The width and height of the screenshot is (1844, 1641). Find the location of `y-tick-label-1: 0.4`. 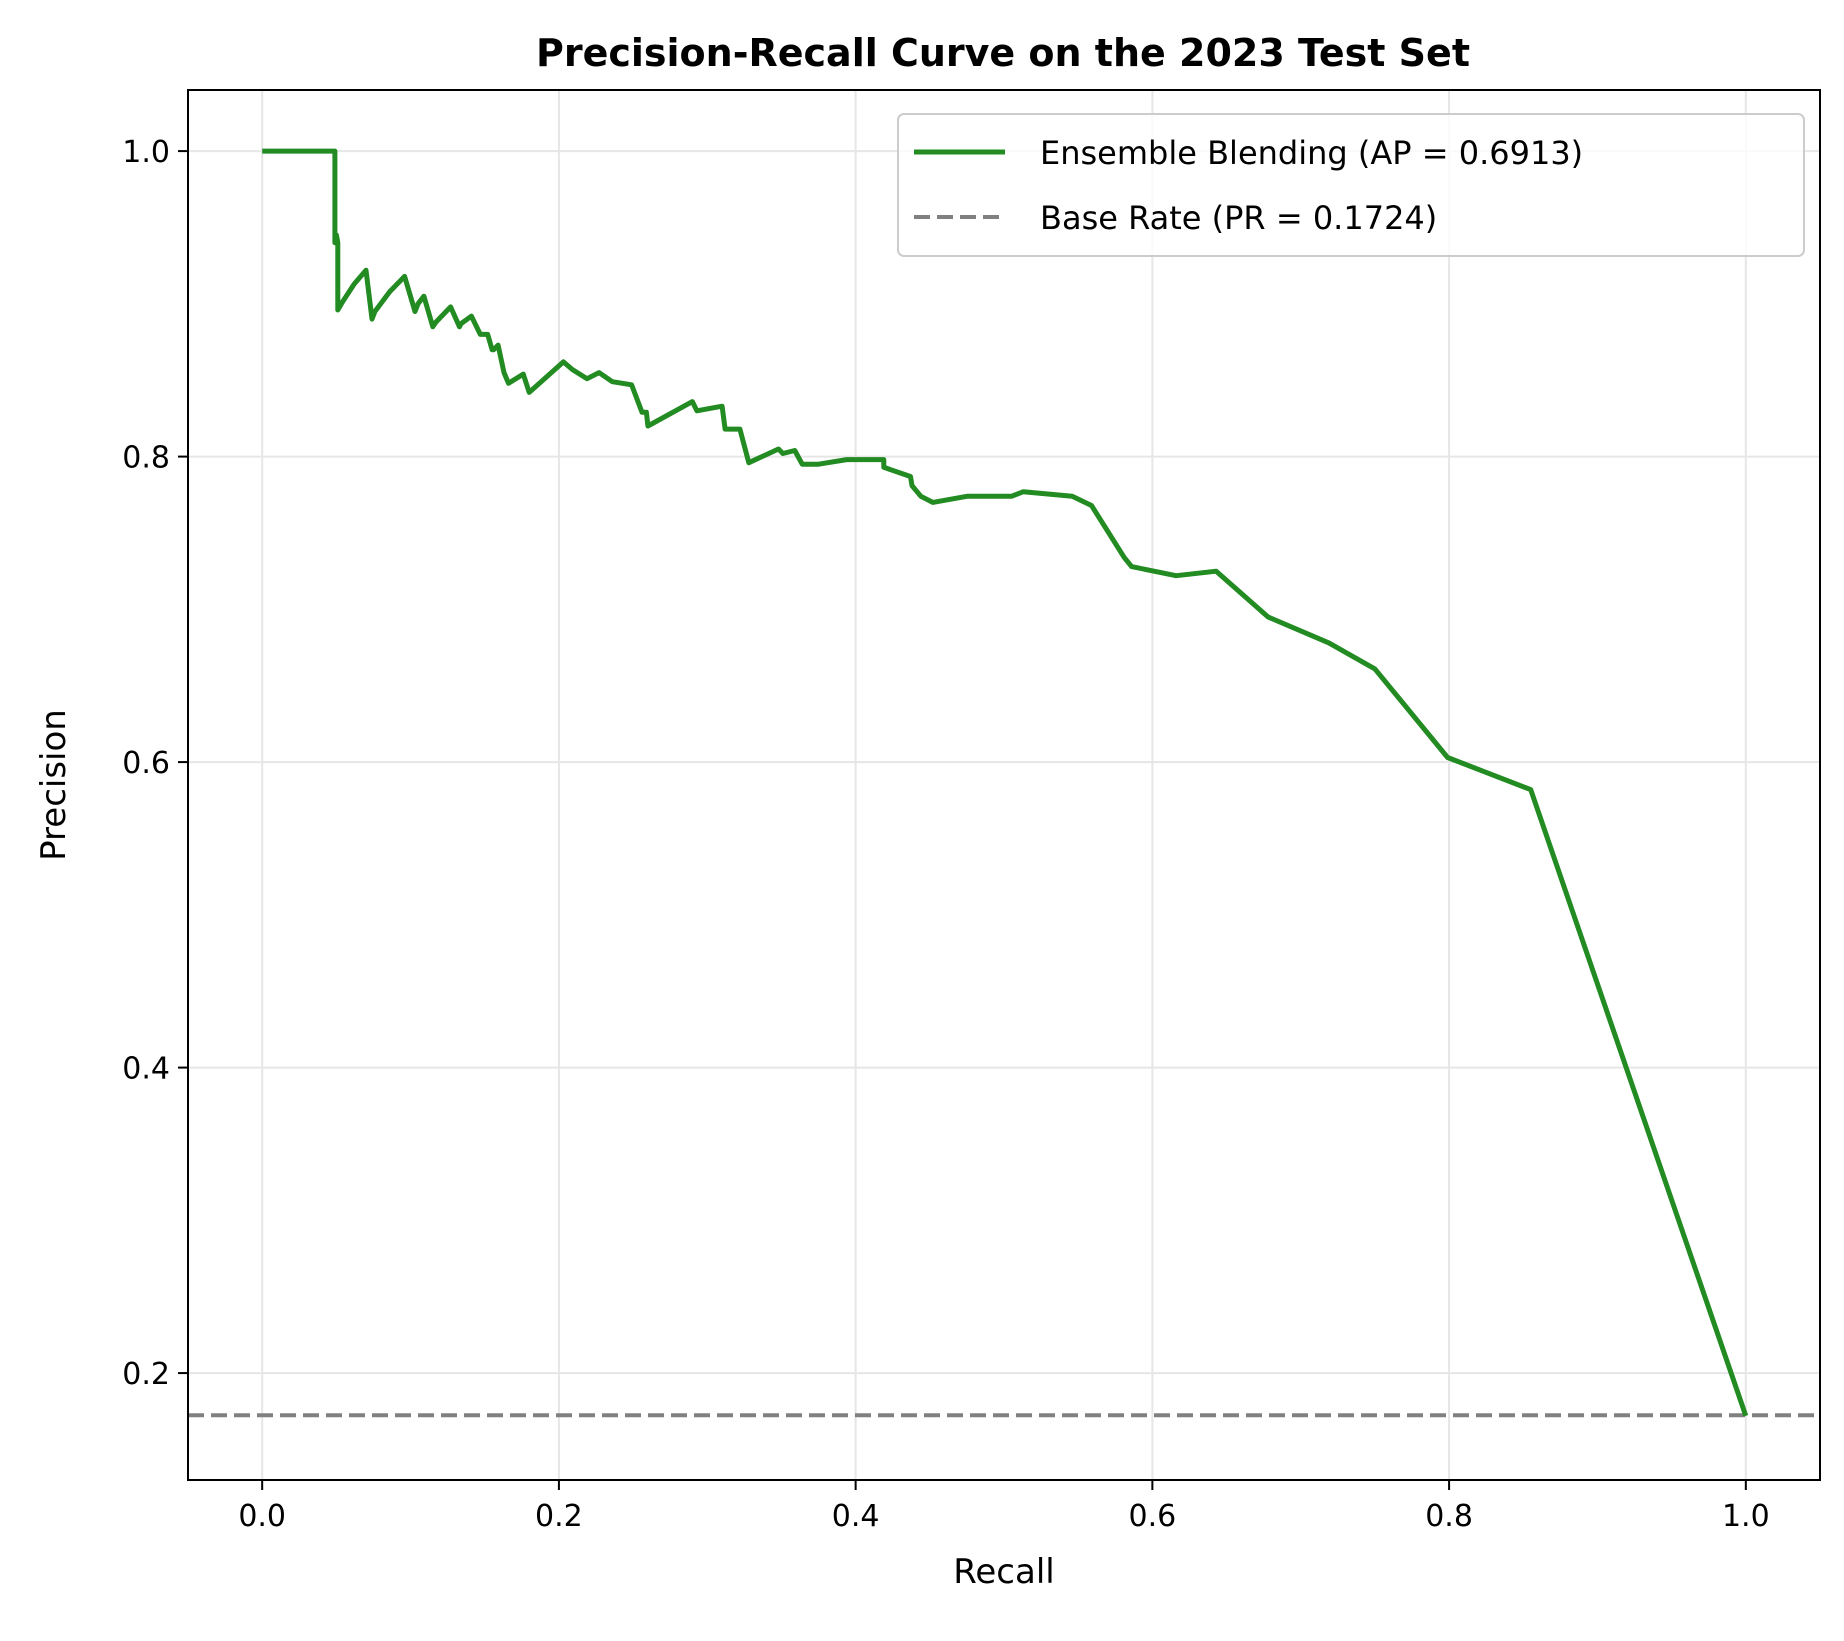

y-tick-label-1: 0.4 is located at coordinates (146, 1069).